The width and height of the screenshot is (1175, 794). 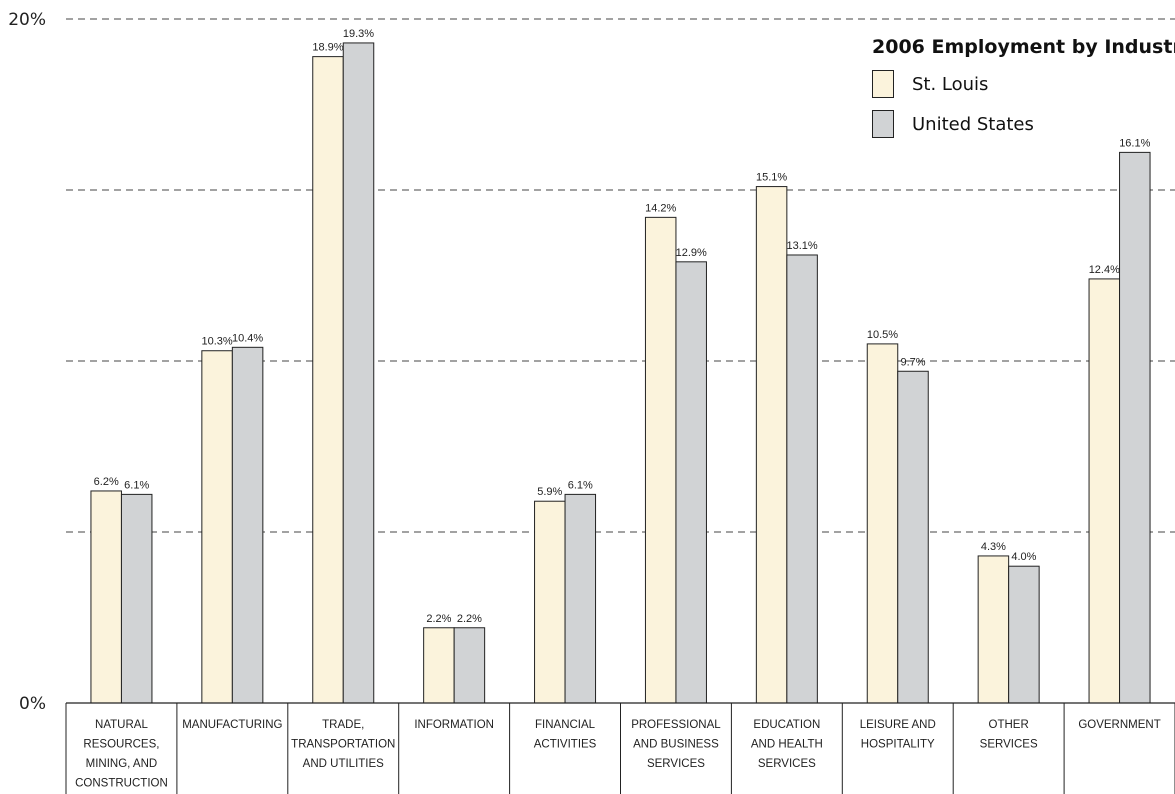 What do you see at coordinates (973, 124) in the screenshot?
I see `legend-label-united-states: United States` at bounding box center [973, 124].